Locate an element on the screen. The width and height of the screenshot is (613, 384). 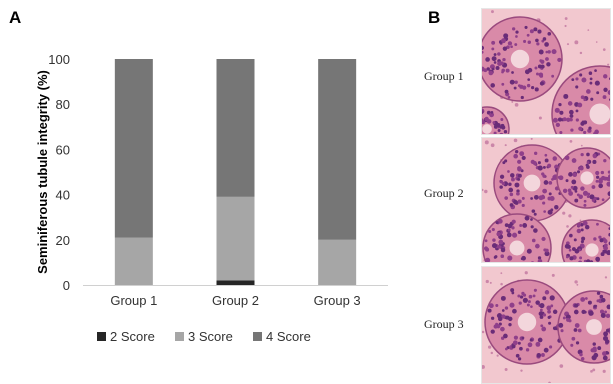
y-tick-label: 100 is located at coordinates (59, 59).